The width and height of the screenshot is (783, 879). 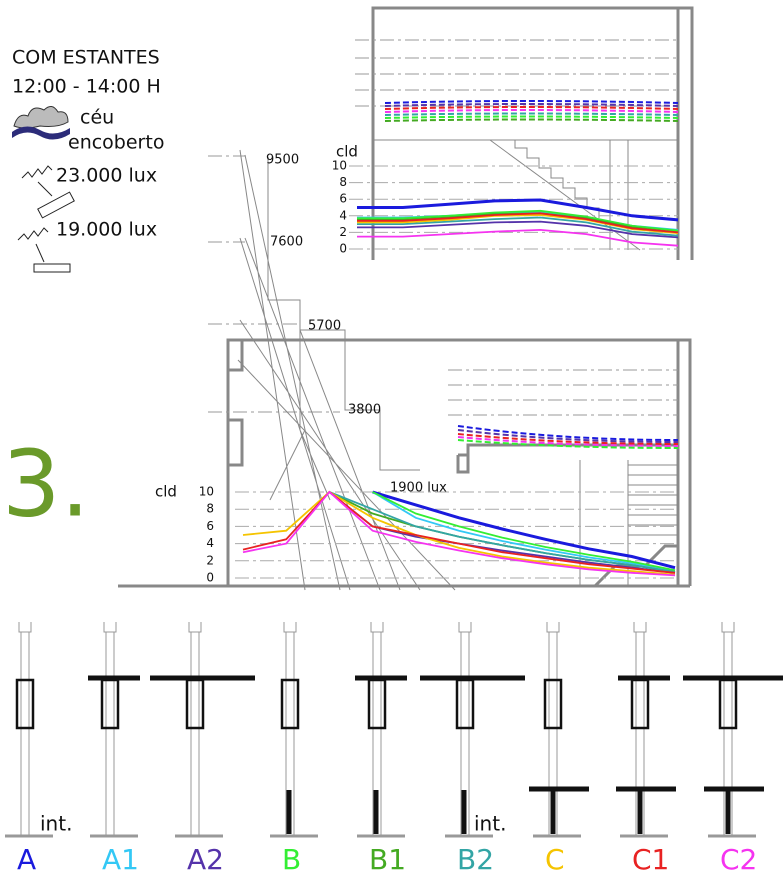 I want to click on iso-label: 5700, so click(x=324, y=326).